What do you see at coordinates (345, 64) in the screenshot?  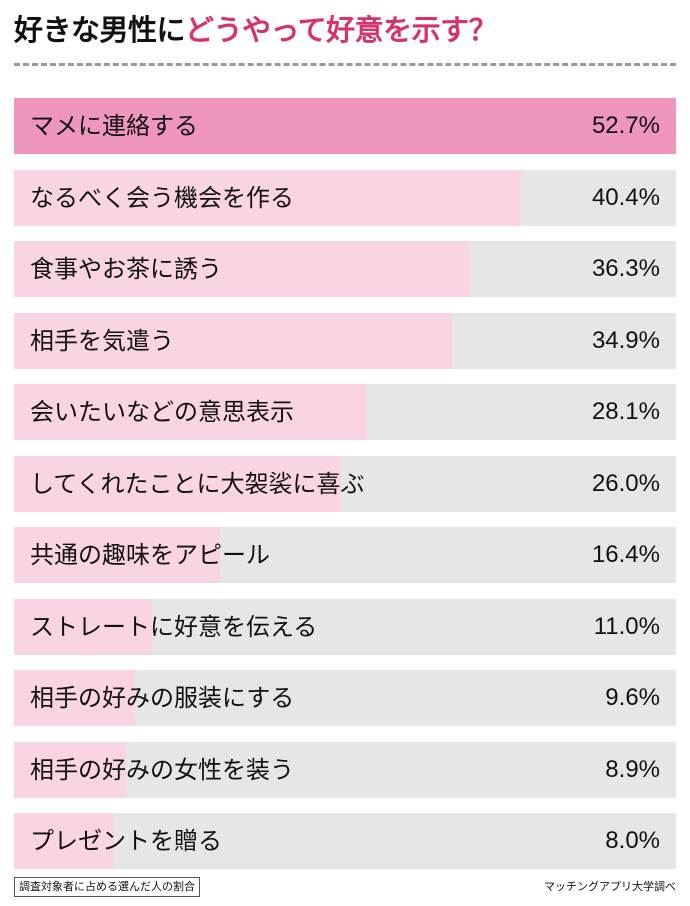 I see `title-divider` at bounding box center [345, 64].